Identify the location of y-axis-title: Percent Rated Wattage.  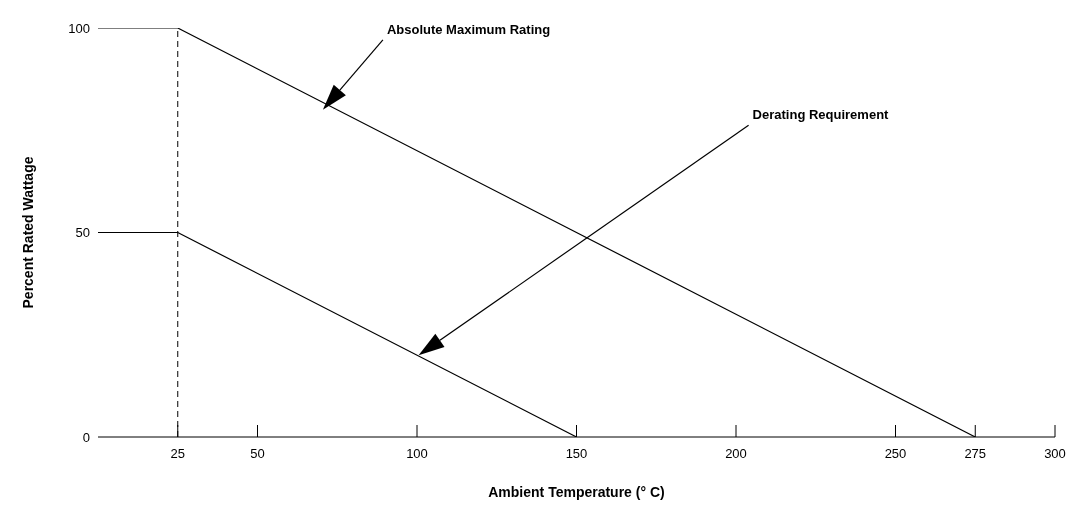
(27, 232).